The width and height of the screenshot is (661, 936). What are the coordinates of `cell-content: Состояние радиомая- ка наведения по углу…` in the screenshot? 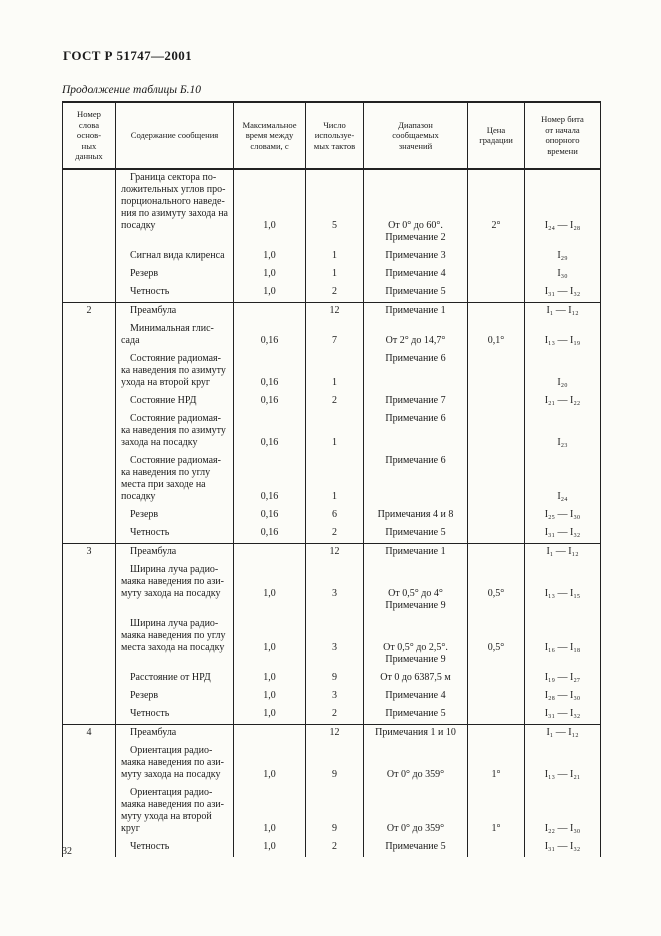 It's located at (175, 479).